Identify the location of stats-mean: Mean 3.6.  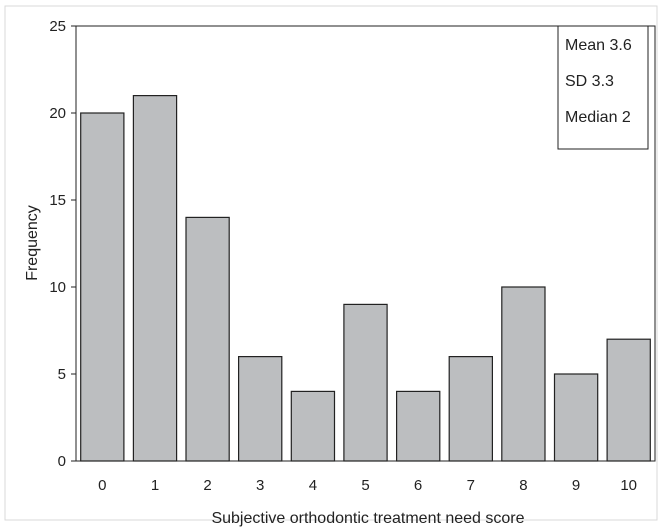
(598, 45).